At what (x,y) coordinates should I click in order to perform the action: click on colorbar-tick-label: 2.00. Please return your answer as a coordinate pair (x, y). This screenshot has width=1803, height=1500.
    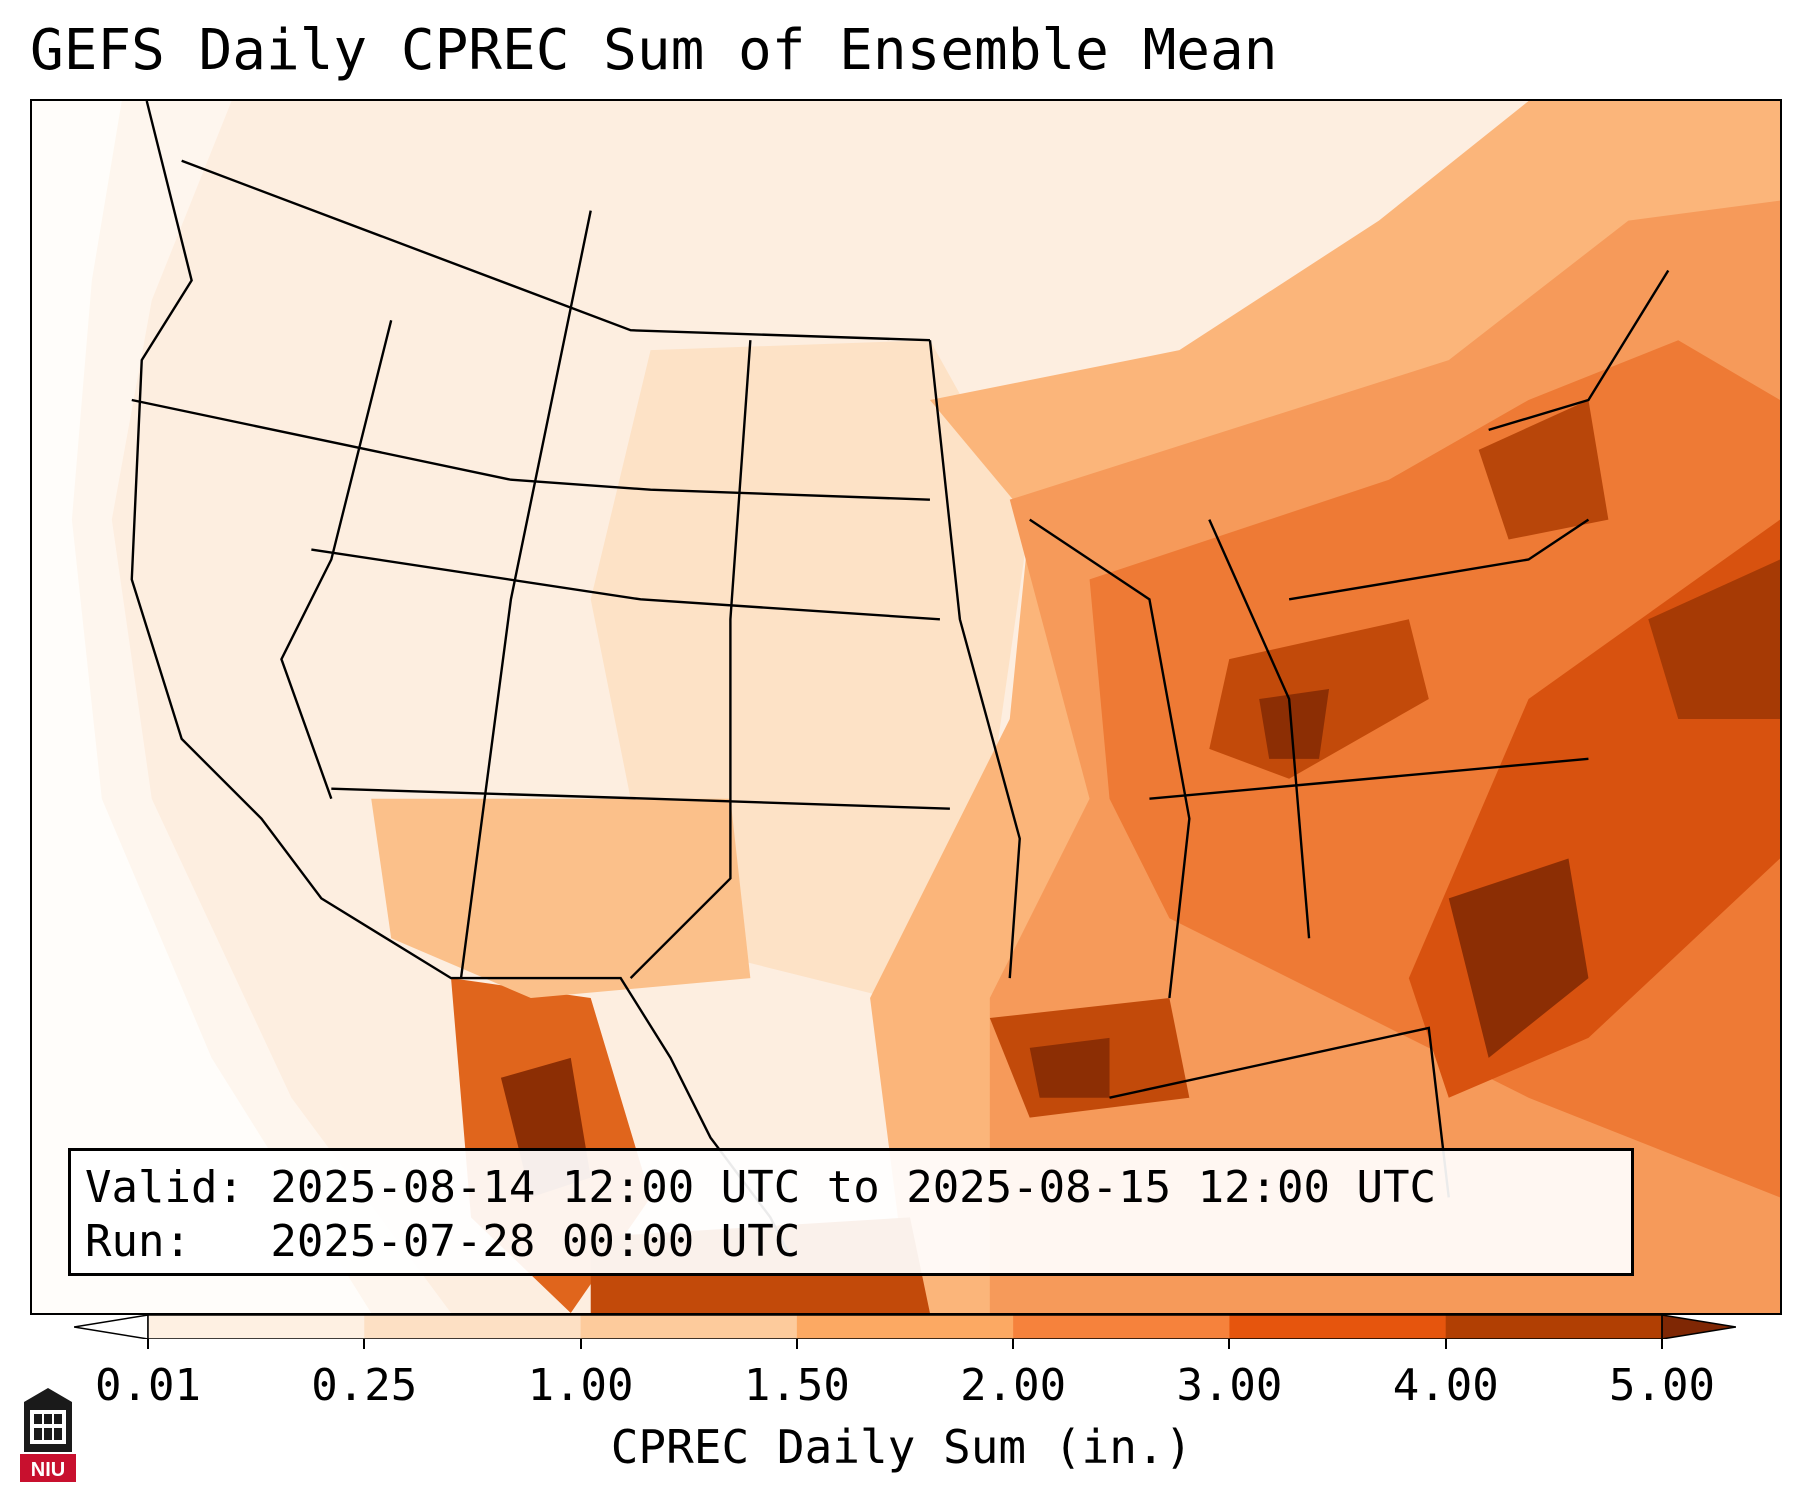
    Looking at the image, I should click on (1013, 1385).